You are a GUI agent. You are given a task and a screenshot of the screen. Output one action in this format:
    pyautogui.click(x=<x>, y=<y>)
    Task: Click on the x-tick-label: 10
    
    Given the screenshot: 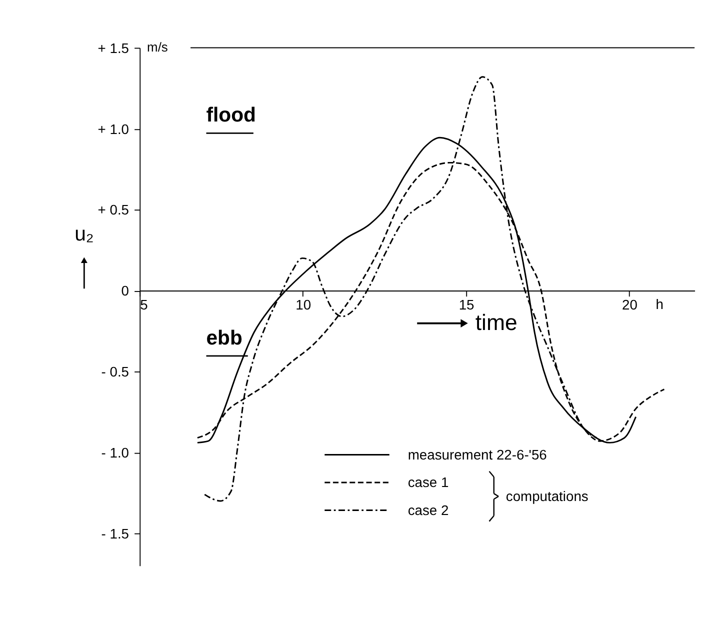 What is the action you would take?
    pyautogui.click(x=304, y=304)
    